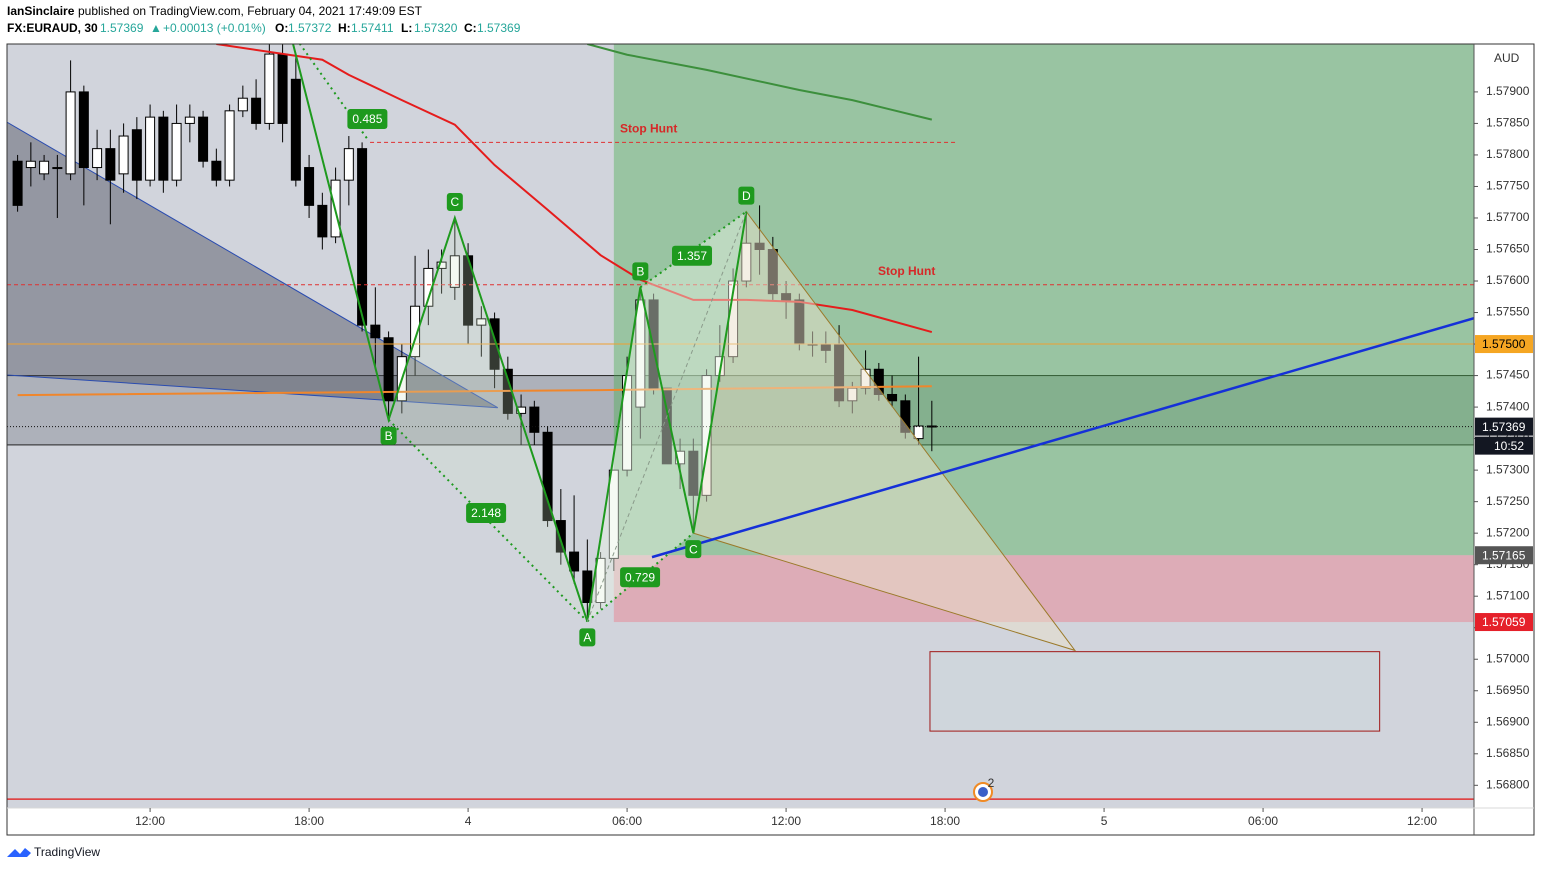 This screenshot has width=1541, height=872. Describe the element at coordinates (1509, 446) in the screenshot. I see `countdown: 10:52` at that location.